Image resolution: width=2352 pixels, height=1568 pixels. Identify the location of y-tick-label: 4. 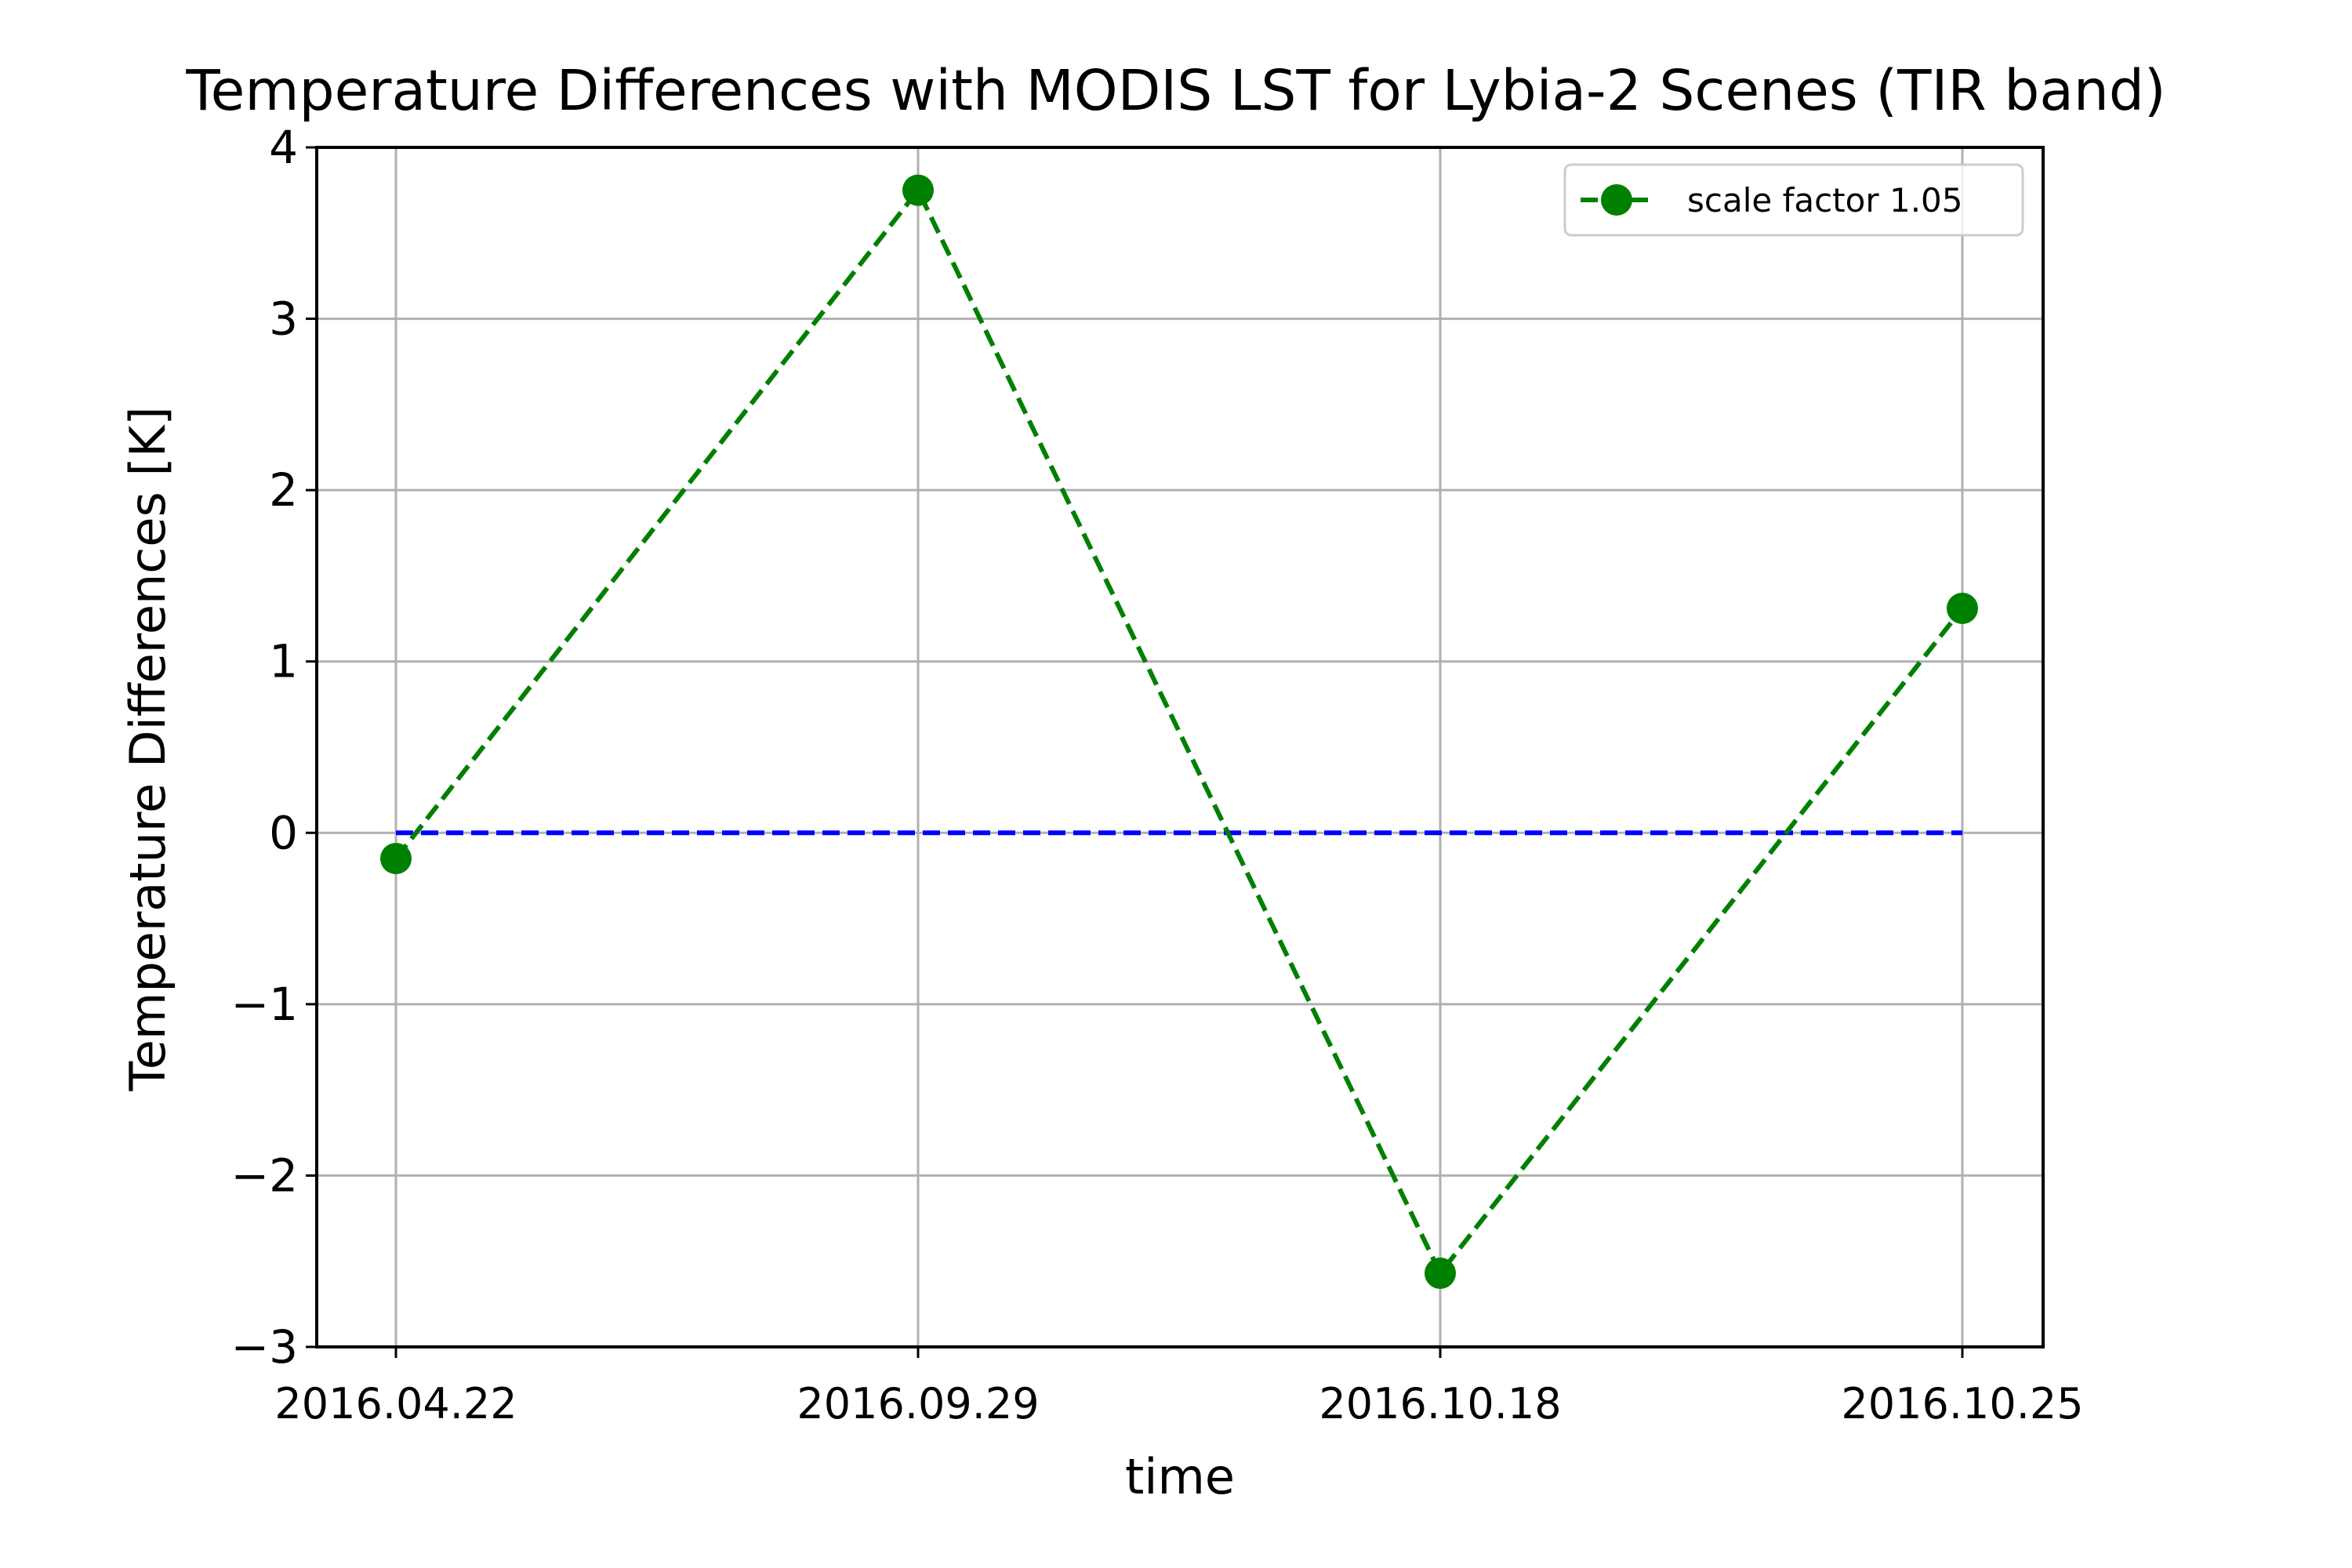
(283, 147).